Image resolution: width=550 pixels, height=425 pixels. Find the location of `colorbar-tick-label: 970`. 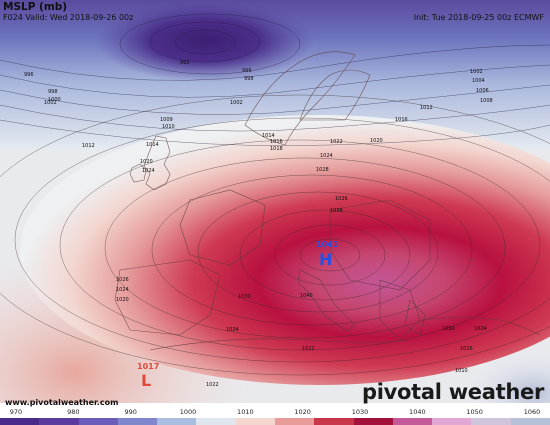

colorbar-tick-label: 970 is located at coordinates (16, 412).